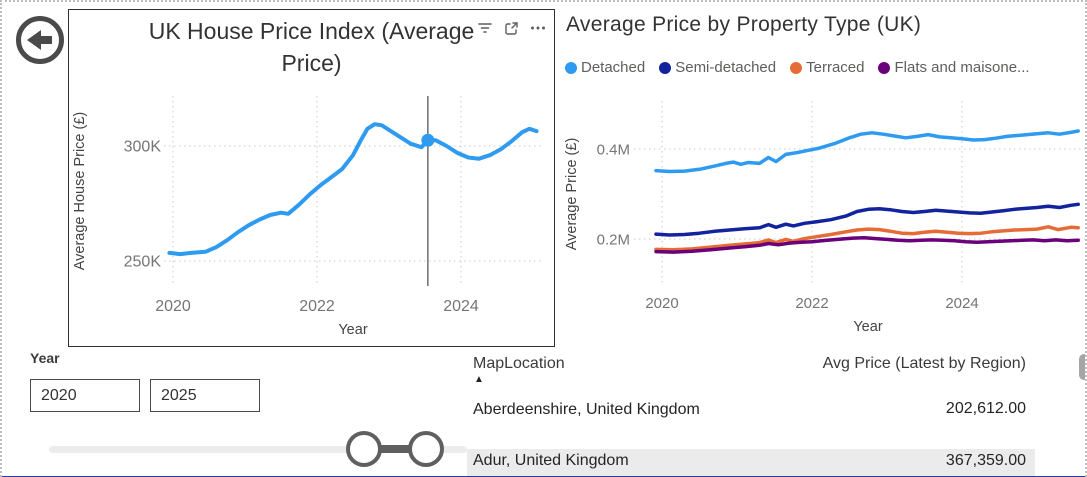  Describe the element at coordinates (726, 67) in the screenshot. I see `legend-label: Semi-detached` at that location.